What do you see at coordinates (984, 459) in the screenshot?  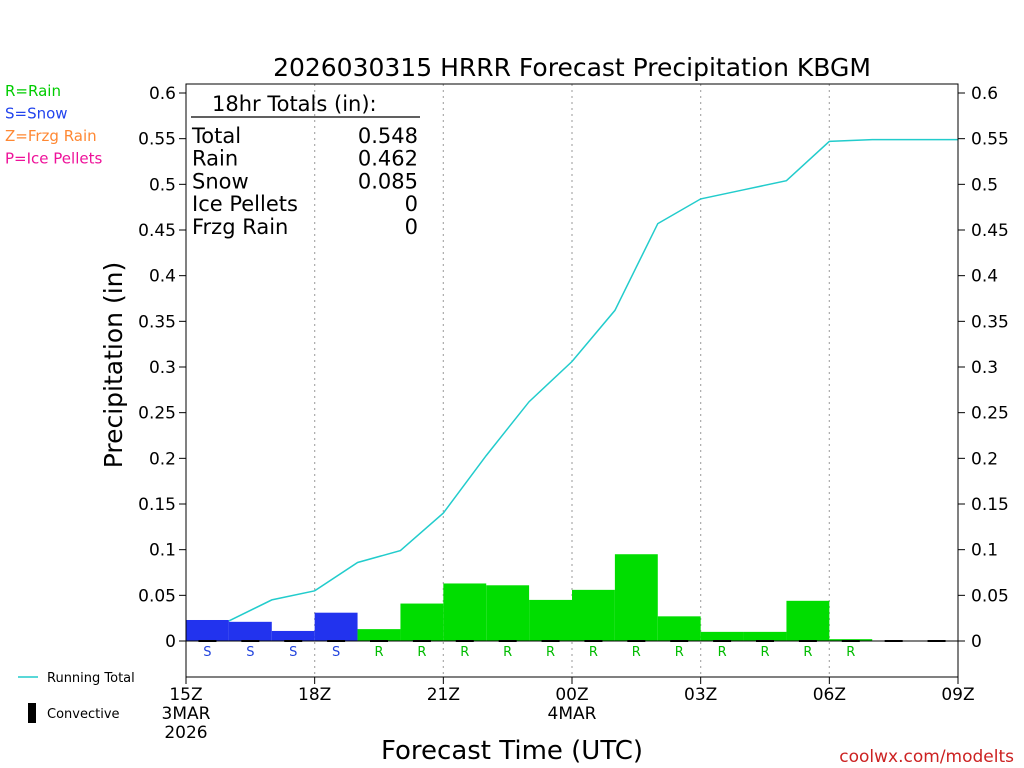 I see `y-tick-label-right: 0.2` at bounding box center [984, 459].